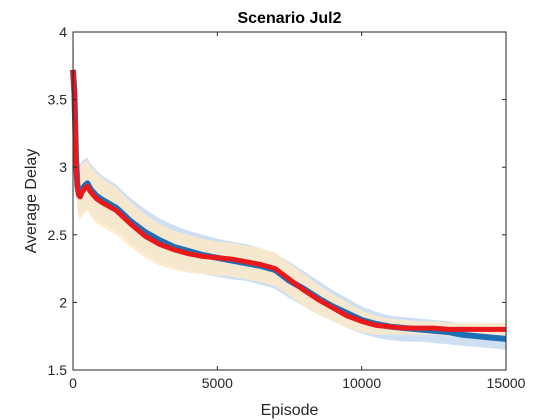 Image resolution: width=560 pixels, height=420 pixels. I want to click on y-tick-label: 1.5, so click(58, 370).